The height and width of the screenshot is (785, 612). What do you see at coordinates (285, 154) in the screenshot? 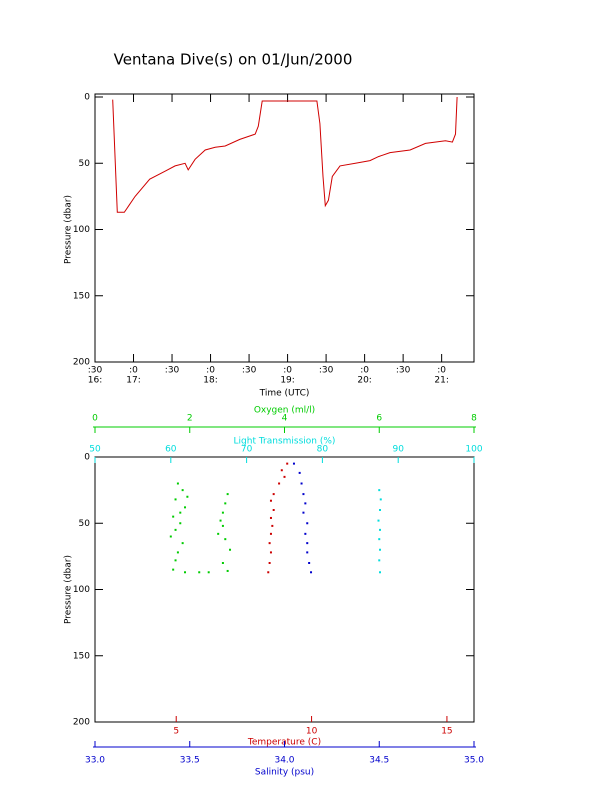
I see `pressure-line` at bounding box center [285, 154].